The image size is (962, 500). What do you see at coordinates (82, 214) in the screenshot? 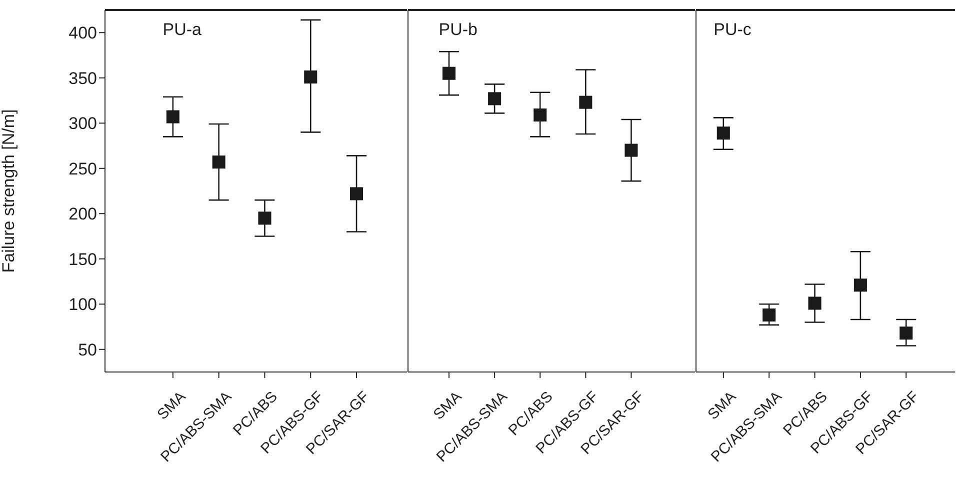
I see `y-tick-label: 200` at bounding box center [82, 214].